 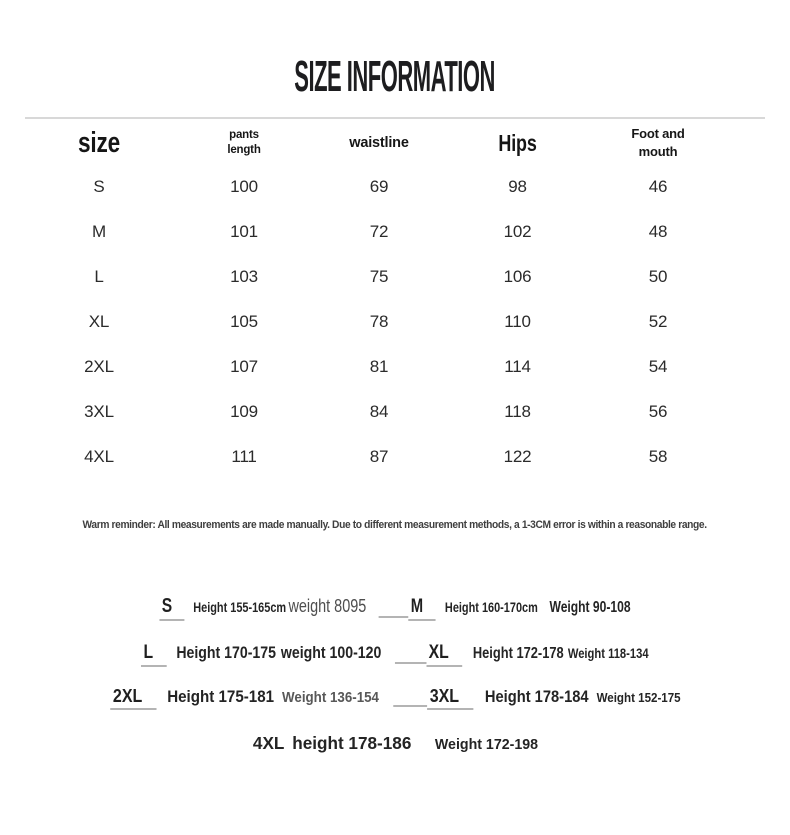 I want to click on fit-guide-row: 4XL height 178-186 Weight 172-198, so click(x=395, y=746).